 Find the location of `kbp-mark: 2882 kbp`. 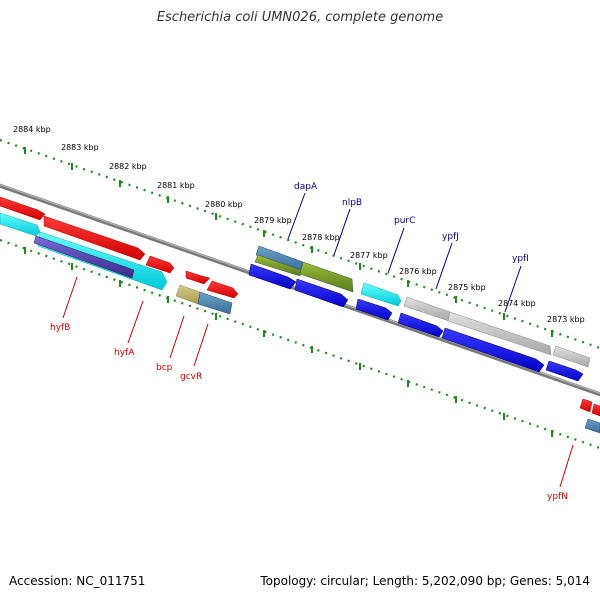

kbp-mark: 2882 kbp is located at coordinates (128, 224).